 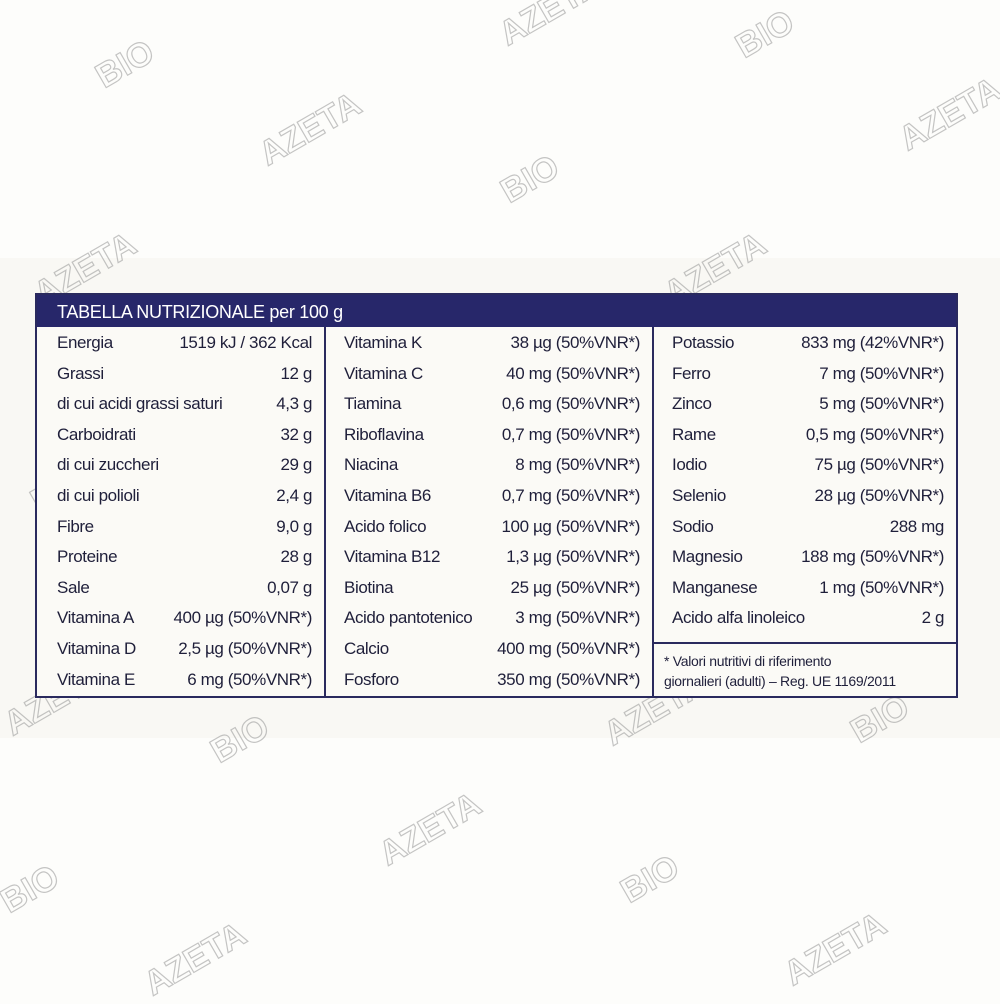 I want to click on nutrient-name: Fibre, so click(x=75, y=526).